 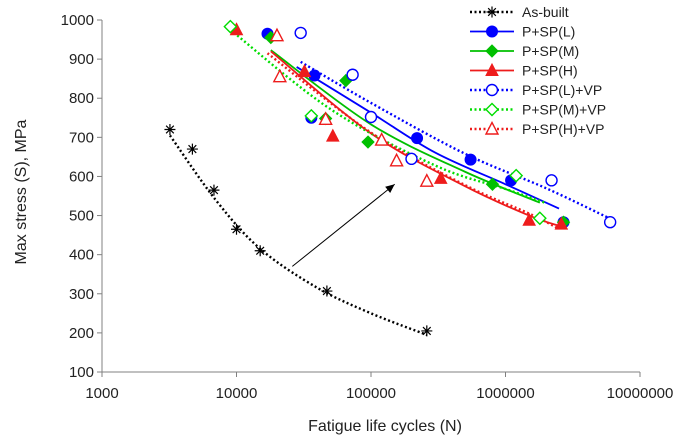 I want to click on x-tick-label: 10000000, so click(x=640, y=393).